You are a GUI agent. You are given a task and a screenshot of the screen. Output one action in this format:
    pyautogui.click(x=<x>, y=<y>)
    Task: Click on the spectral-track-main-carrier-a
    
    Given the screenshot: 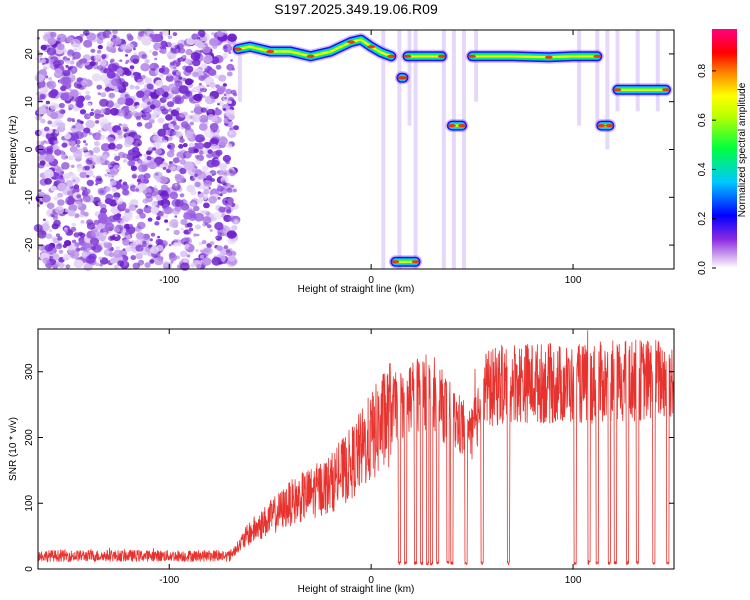 What is the action you would take?
    pyautogui.click(x=314, y=48)
    